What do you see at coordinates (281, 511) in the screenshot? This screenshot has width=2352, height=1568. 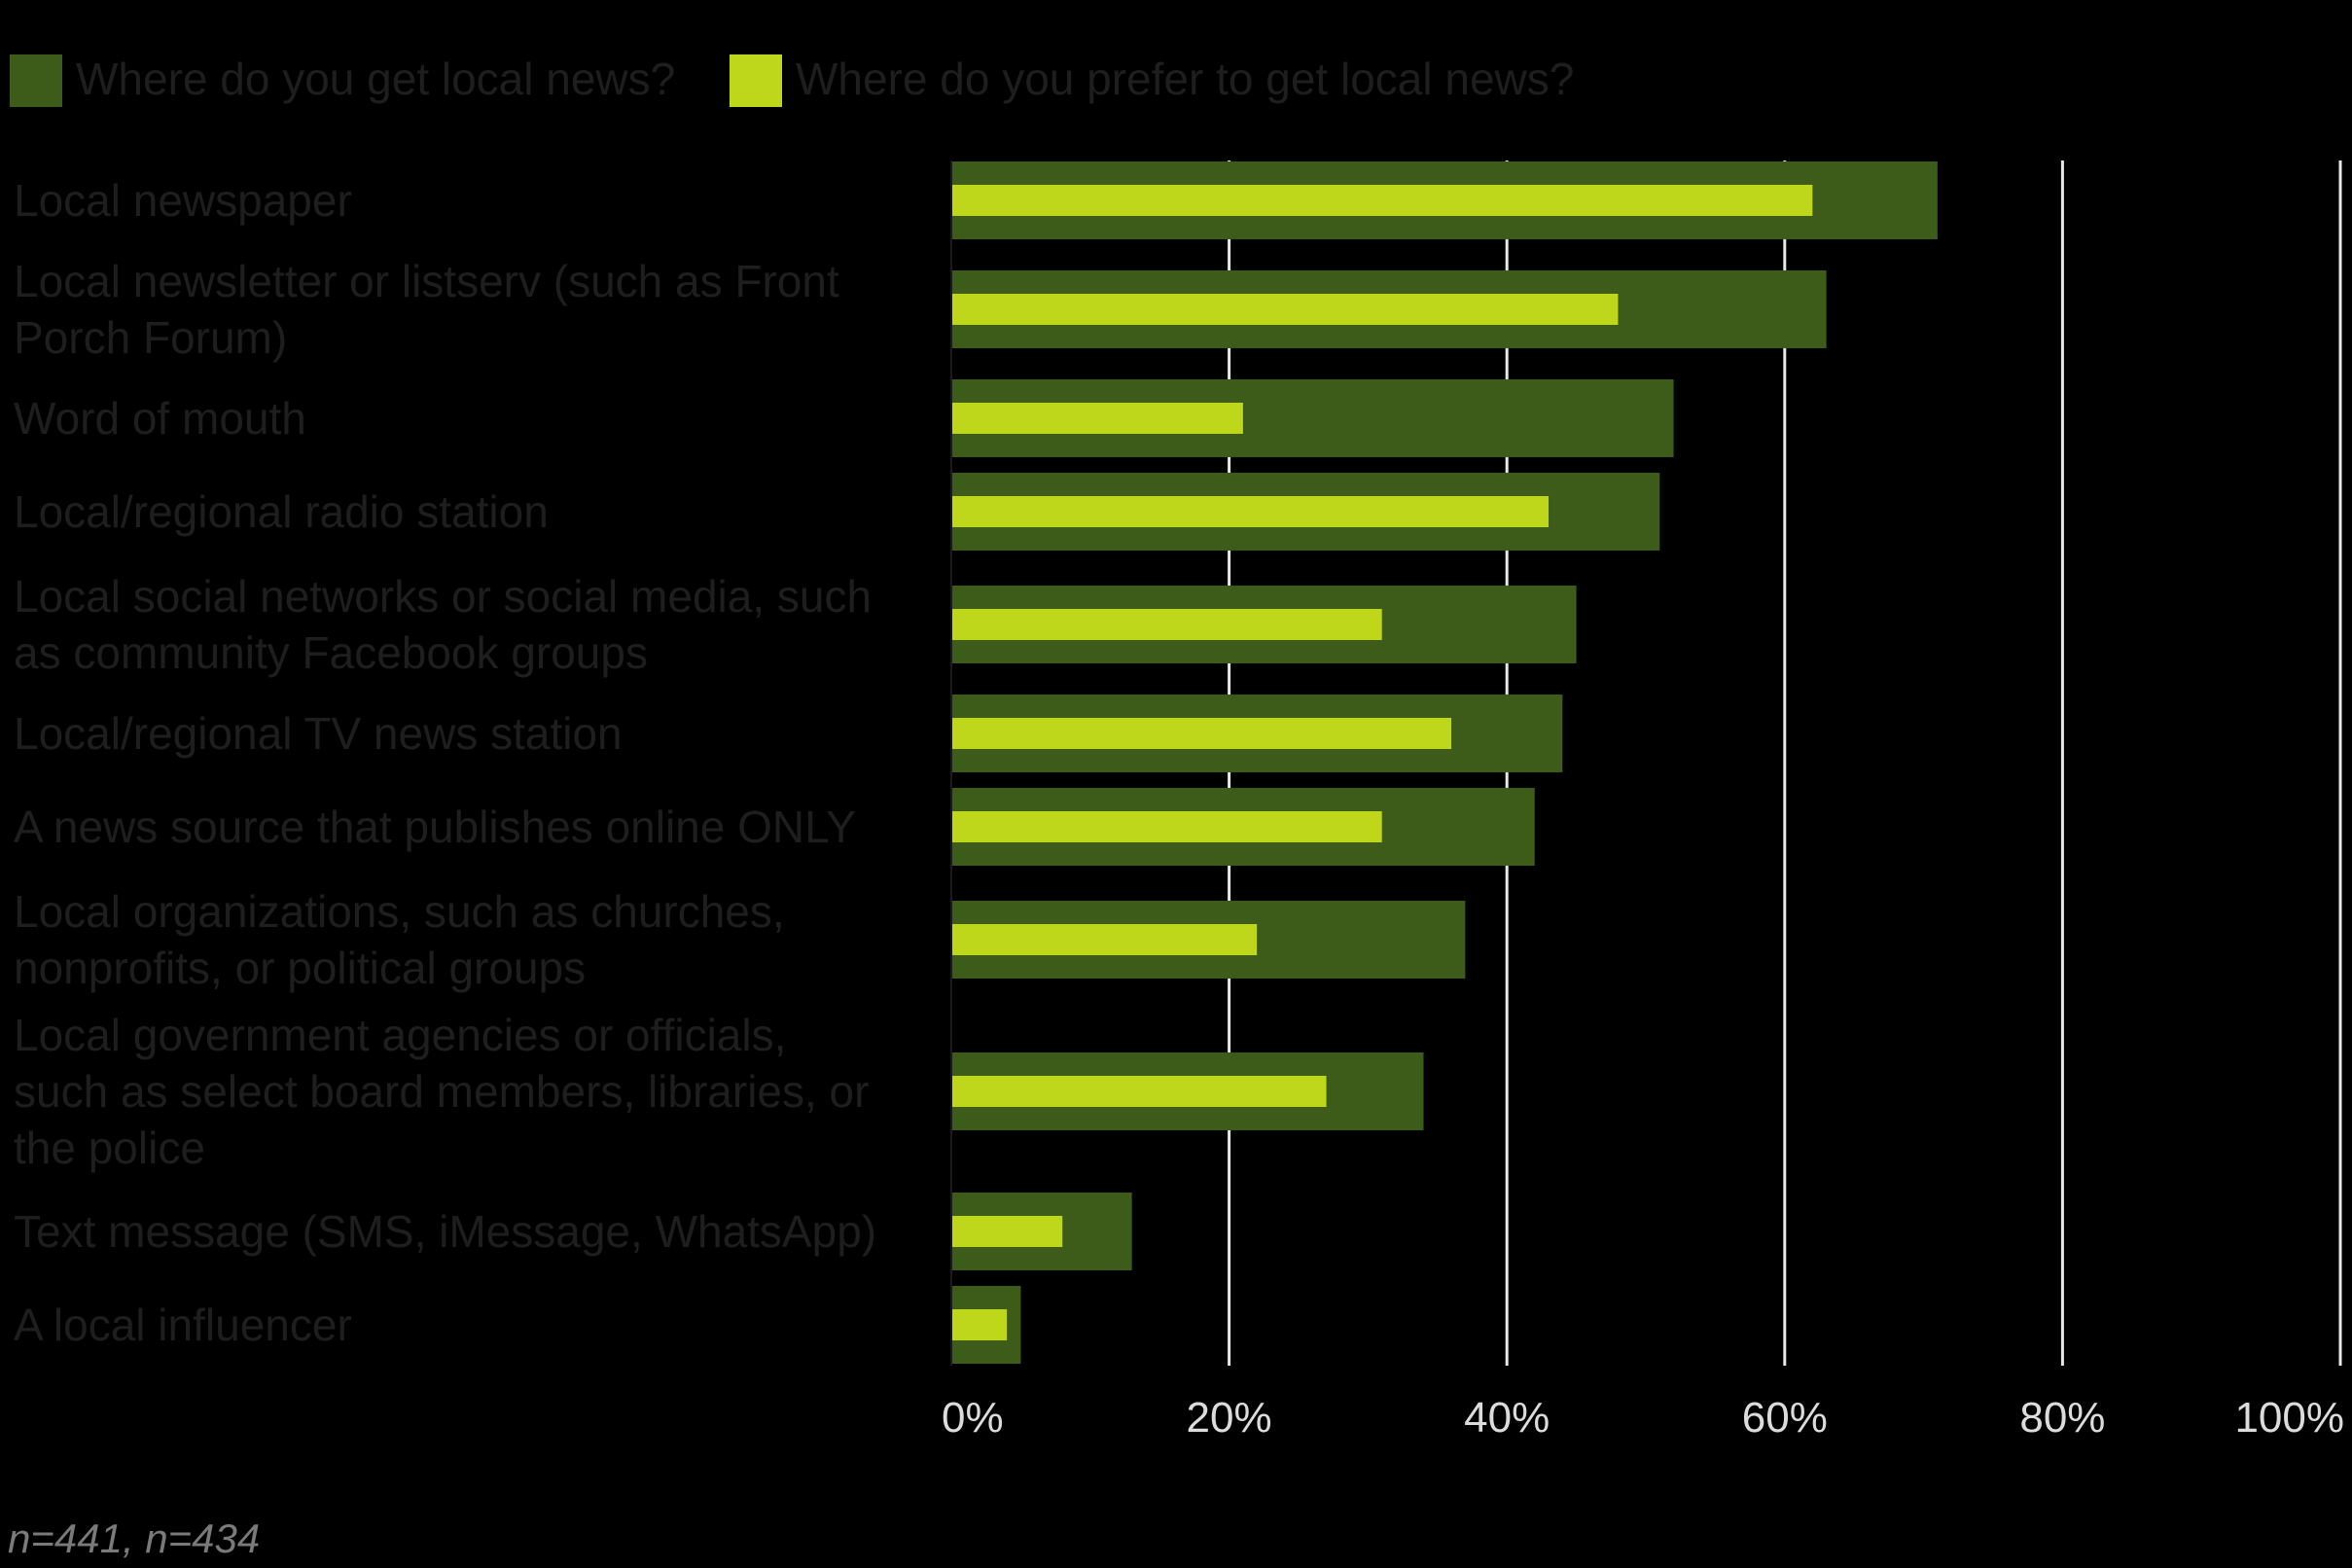 I see `category-label: Local/regional radio station` at bounding box center [281, 511].